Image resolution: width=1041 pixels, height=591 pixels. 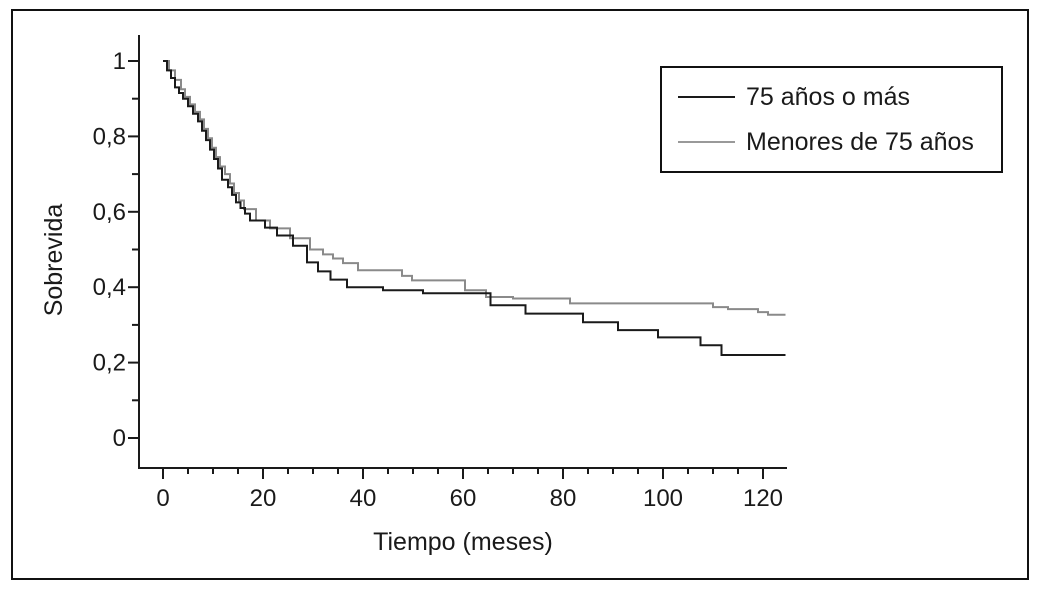 I want to click on x-tick-label: 100, so click(x=663, y=498).